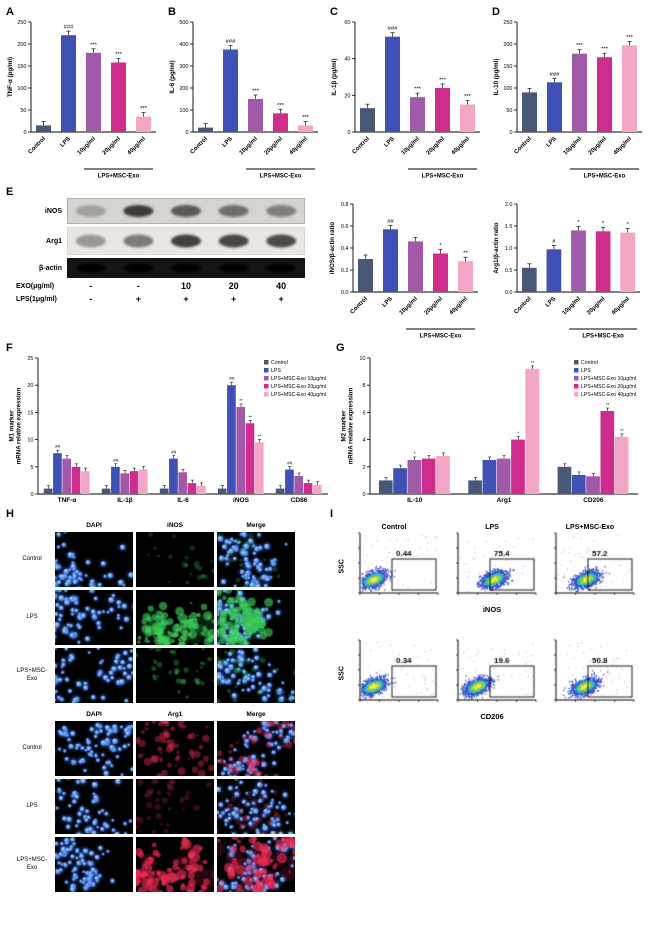 This screenshot has height=927, width=650. What do you see at coordinates (31, 468) in the screenshot?
I see `text-el: 5` at bounding box center [31, 468].